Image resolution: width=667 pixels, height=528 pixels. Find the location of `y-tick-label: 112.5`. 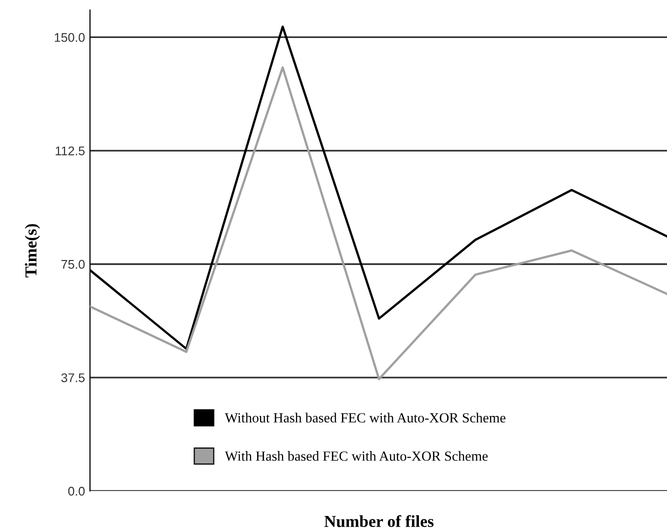

y-tick-label: 112.5 is located at coordinates (70, 151).